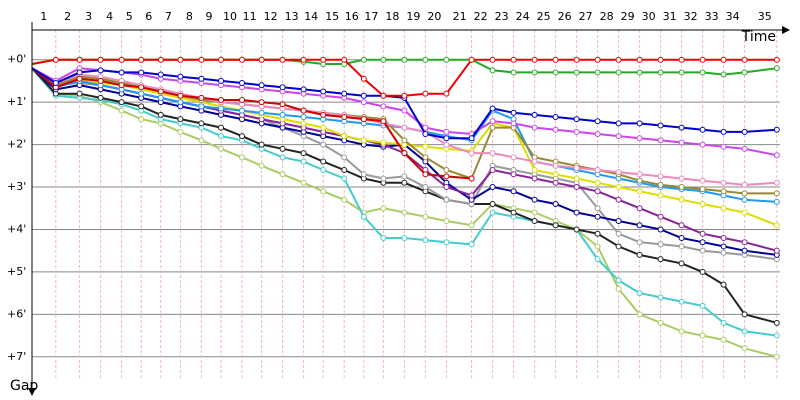  I want to click on x-tick-label: 27, so click(586, 16).